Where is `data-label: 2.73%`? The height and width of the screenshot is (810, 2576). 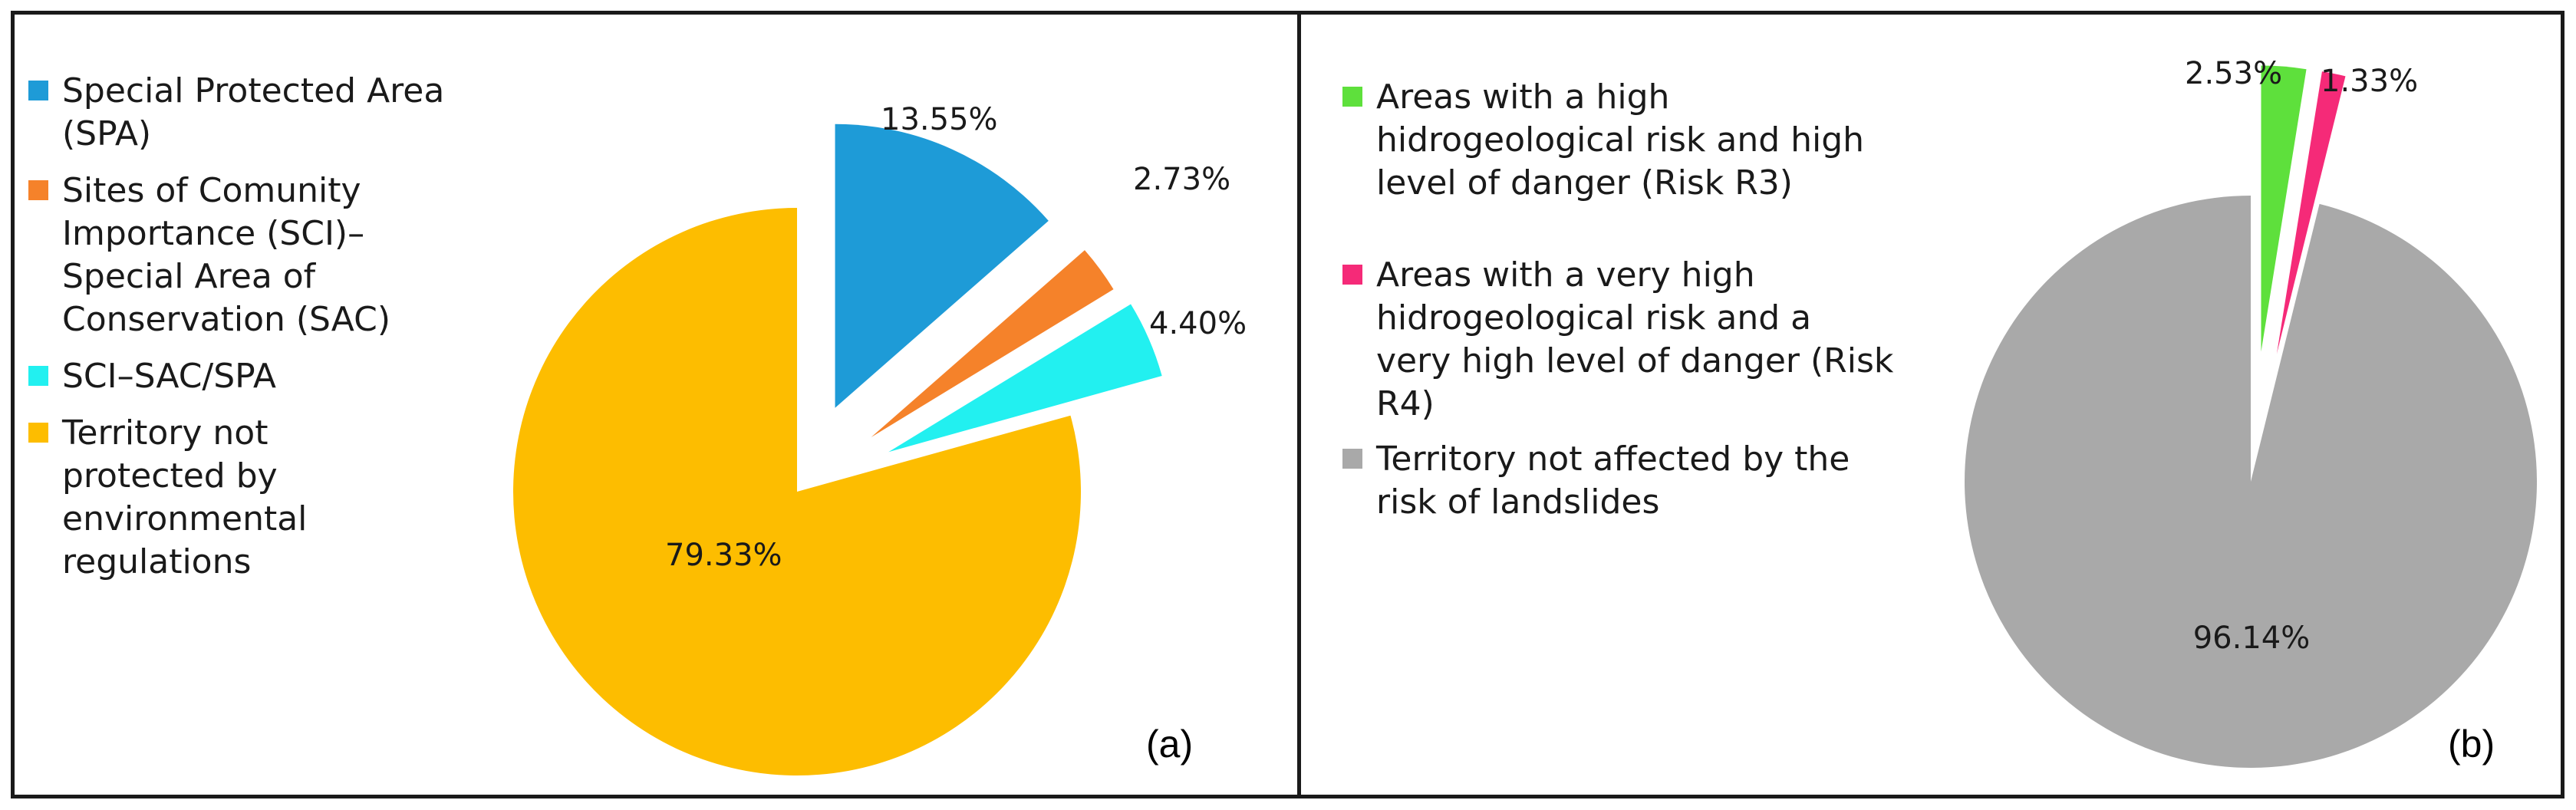 data-label: 2.73% is located at coordinates (1181, 180).